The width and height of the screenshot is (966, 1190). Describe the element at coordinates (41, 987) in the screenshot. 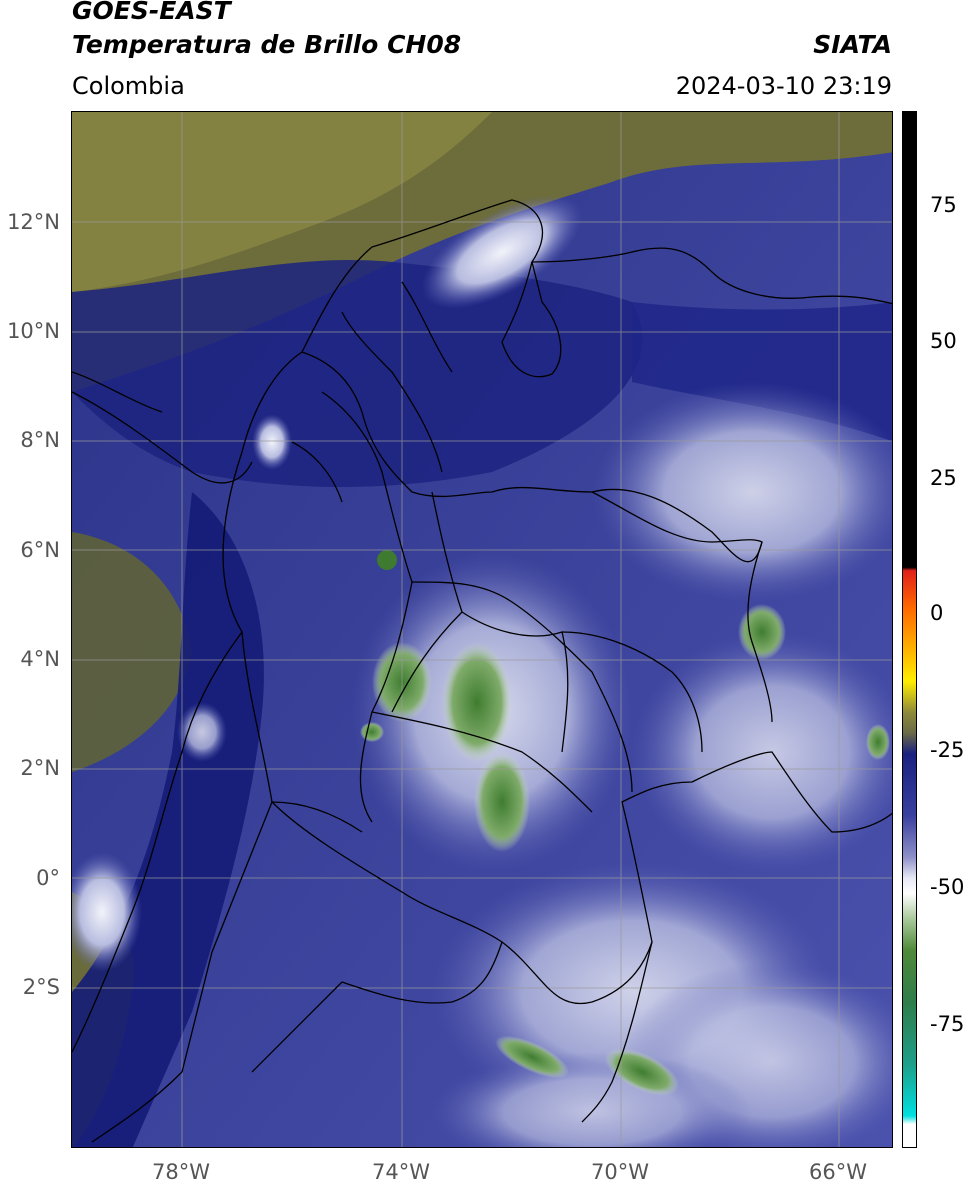

I see `lat-label: 2°S` at that location.